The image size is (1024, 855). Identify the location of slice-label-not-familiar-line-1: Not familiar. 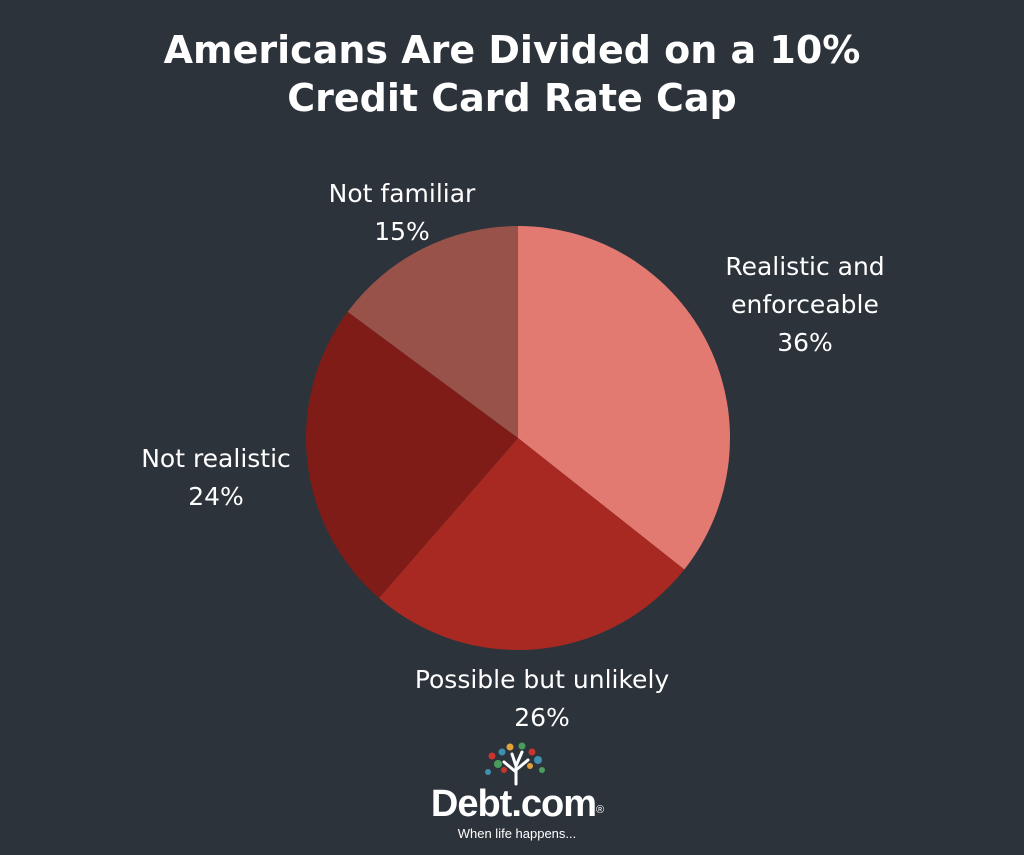
(402, 193).